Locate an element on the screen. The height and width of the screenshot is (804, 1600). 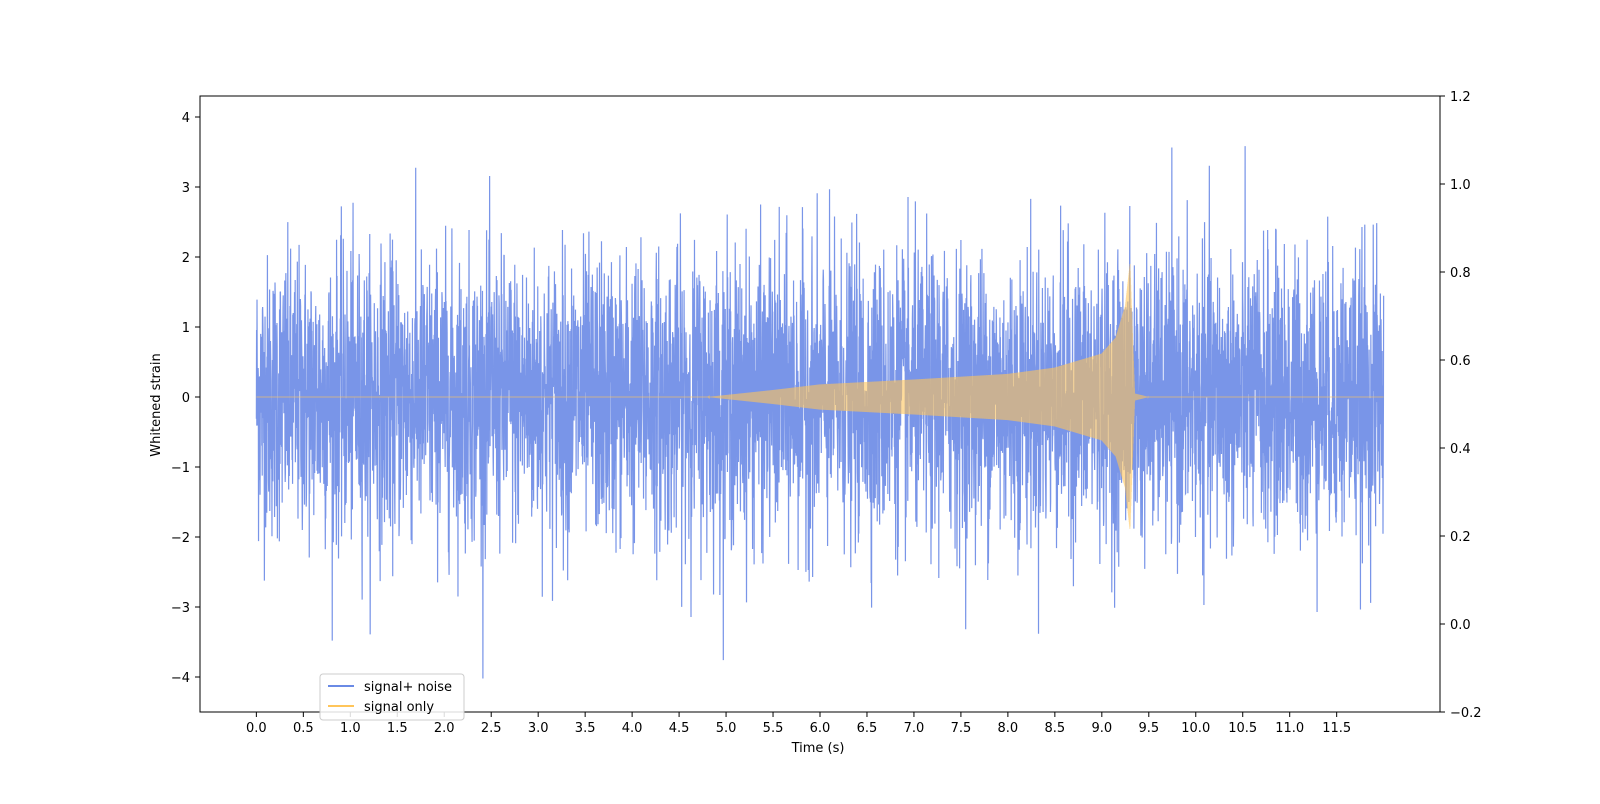
y-tick-label: 3 is located at coordinates (186, 188).